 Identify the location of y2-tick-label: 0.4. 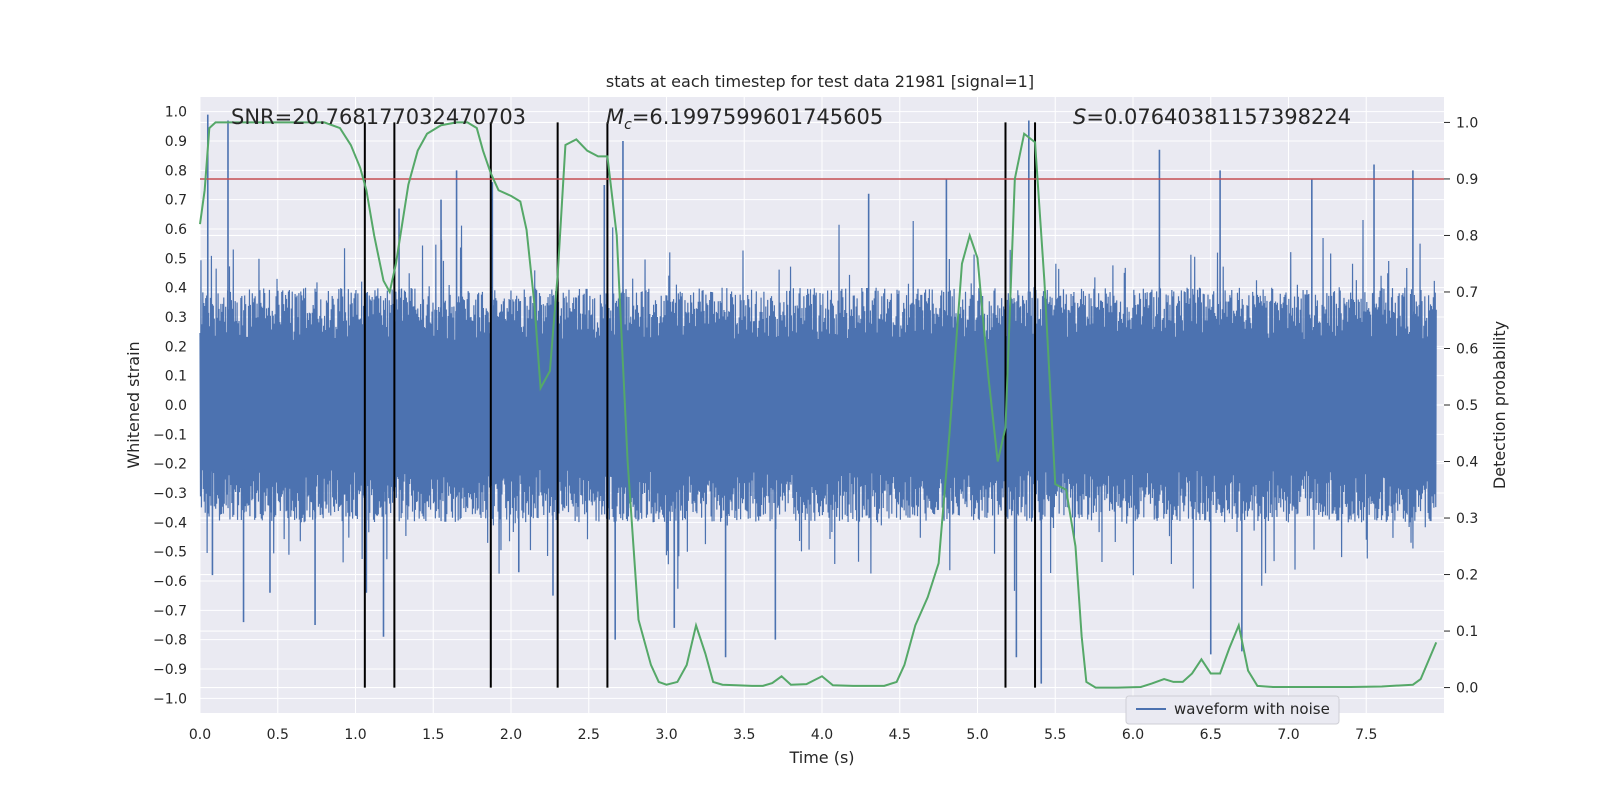
(1467, 463).